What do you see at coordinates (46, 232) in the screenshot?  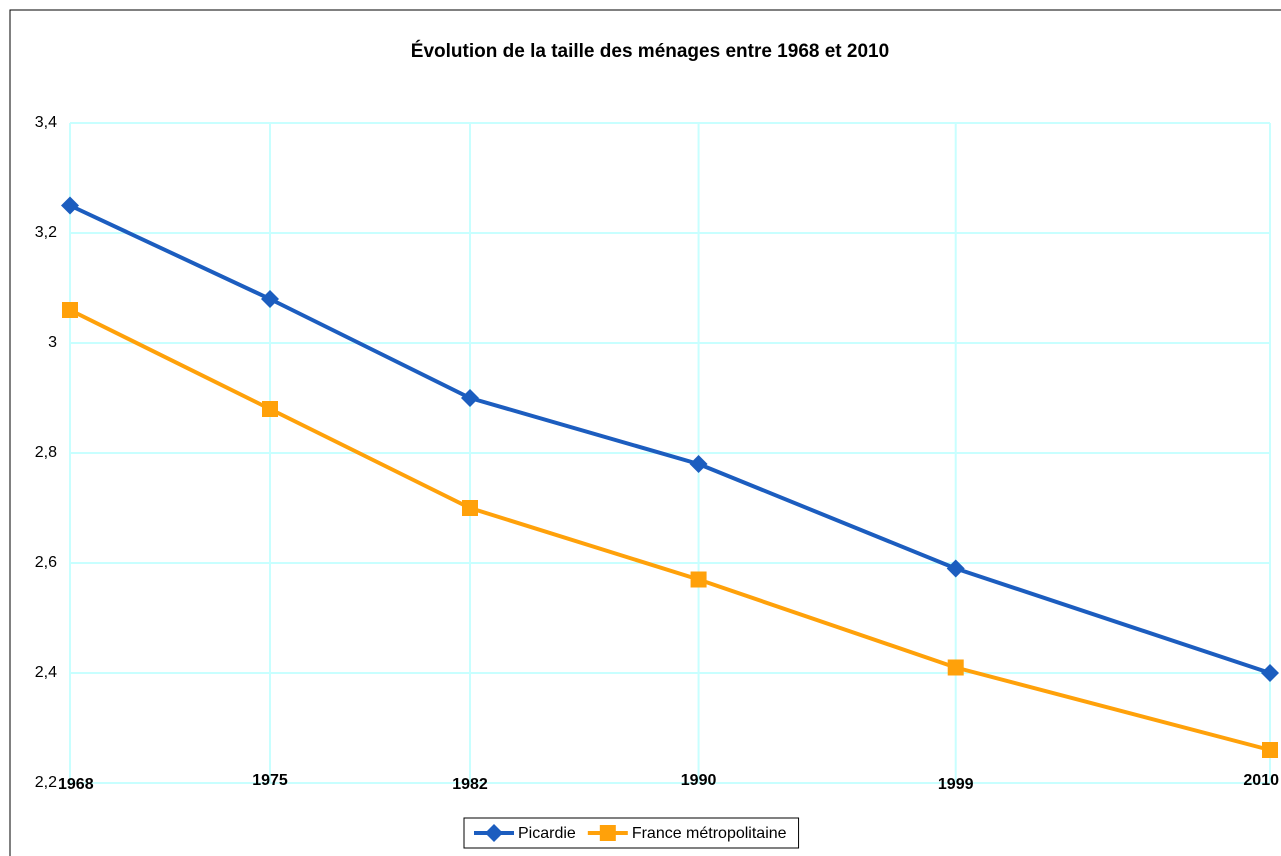 I see `y-tick-label: 3,2` at bounding box center [46, 232].